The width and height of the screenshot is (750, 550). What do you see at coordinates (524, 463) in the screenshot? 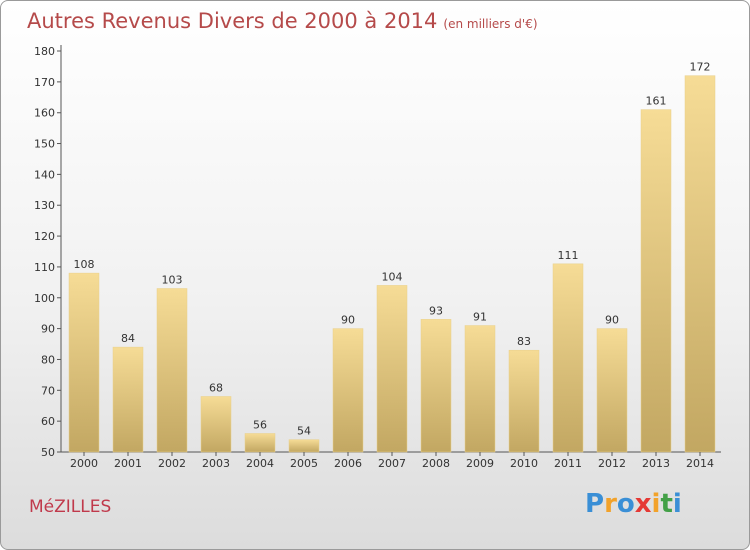
I see `x-tick-label-2010: 2010` at bounding box center [524, 463].